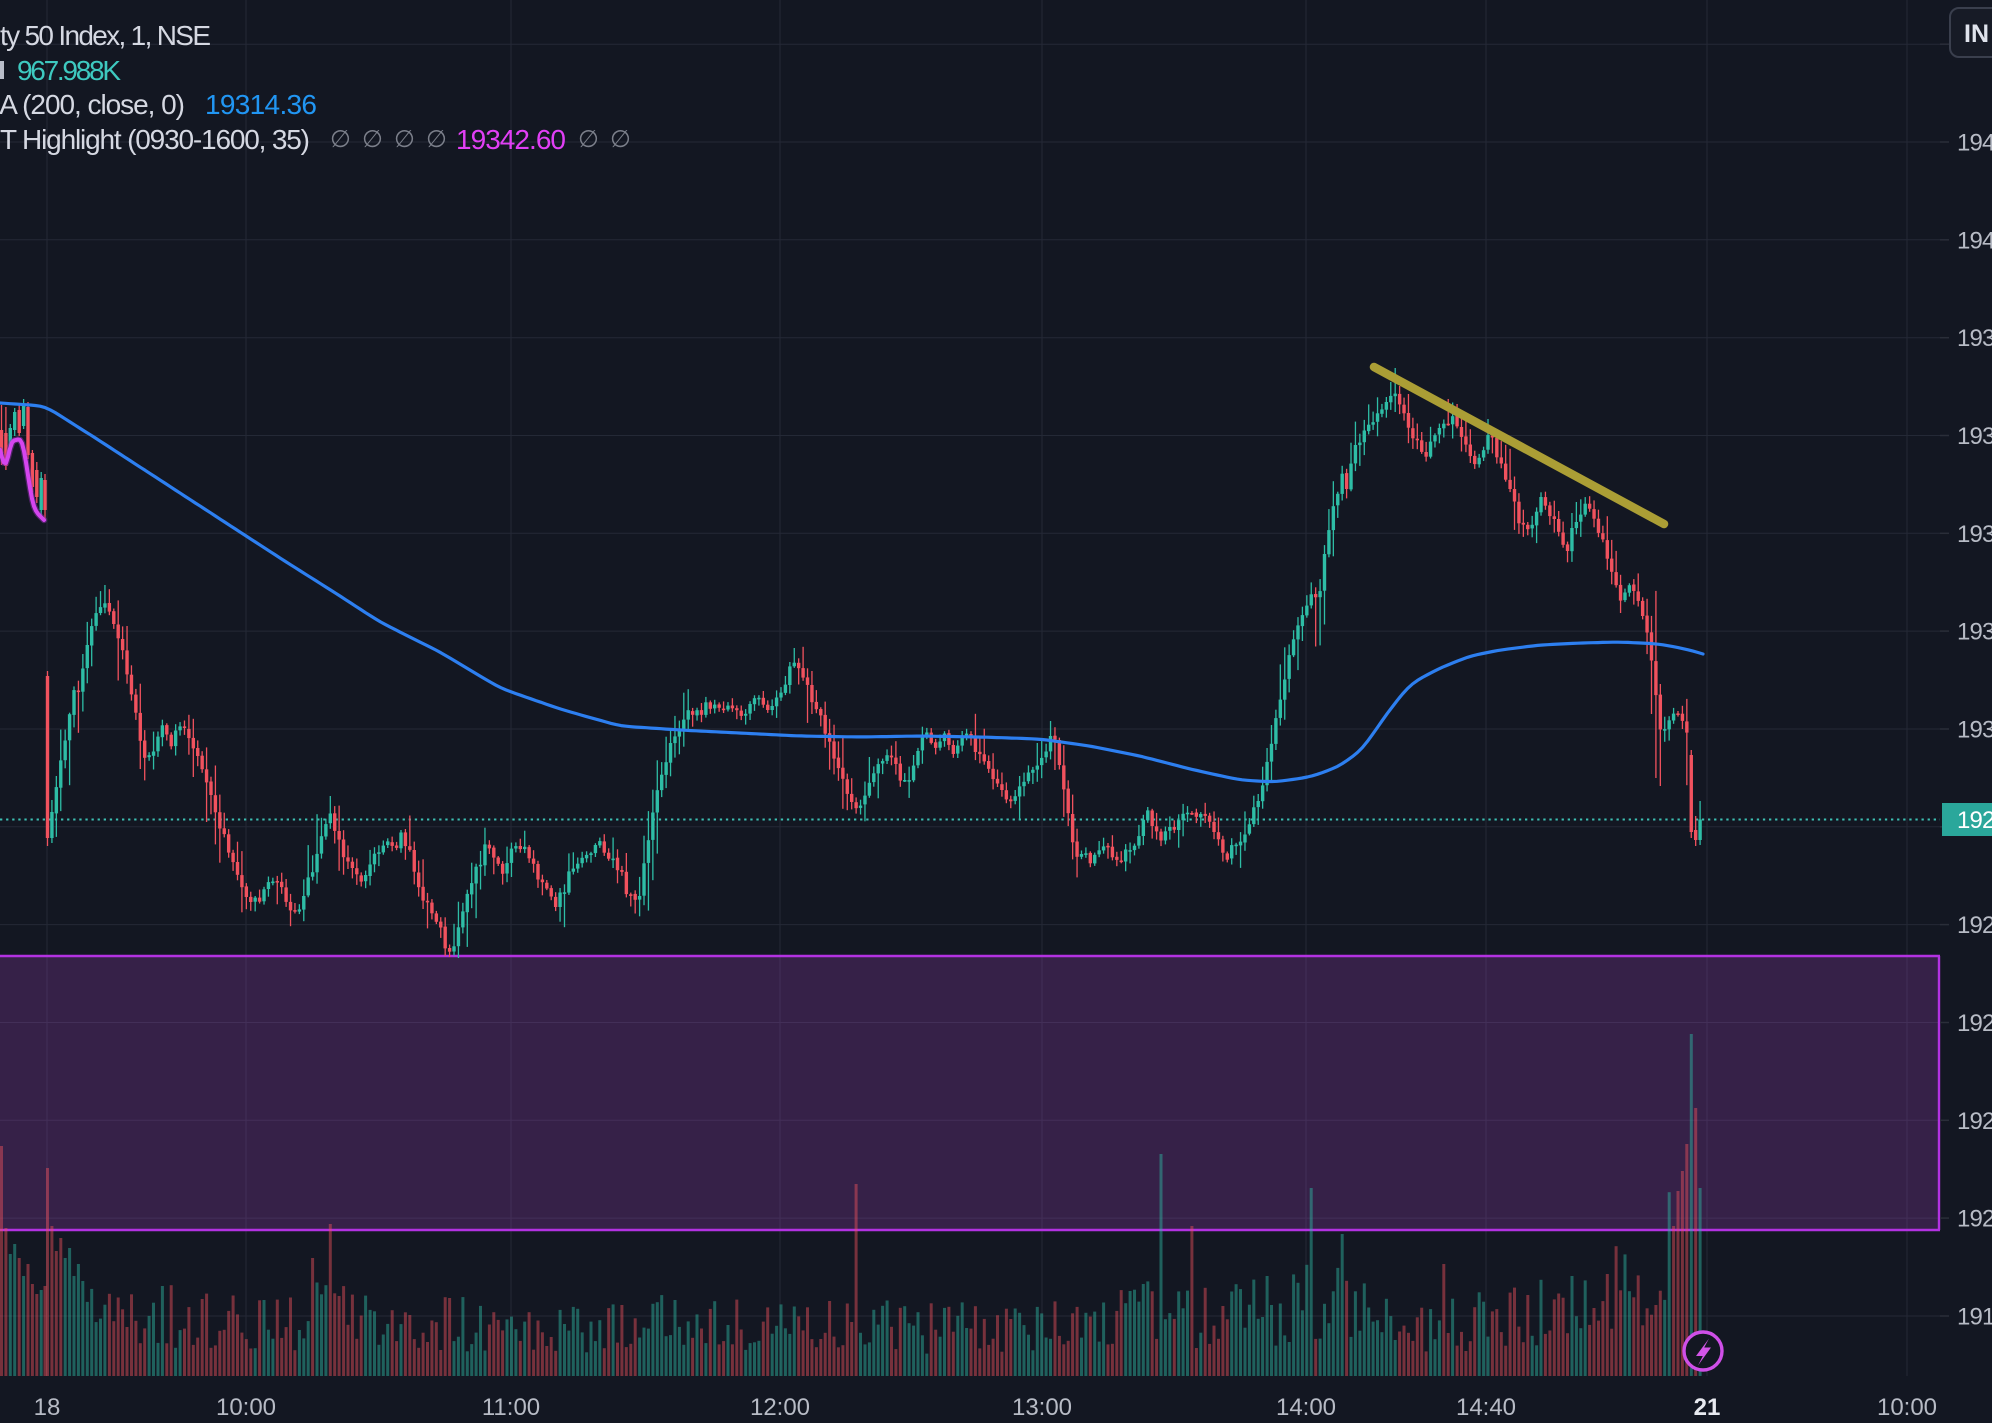 This screenshot has width=1992, height=1423. What do you see at coordinates (155, 139) in the screenshot?
I see `svg-text: T Highlight (0930-1600, 35)` at bounding box center [155, 139].